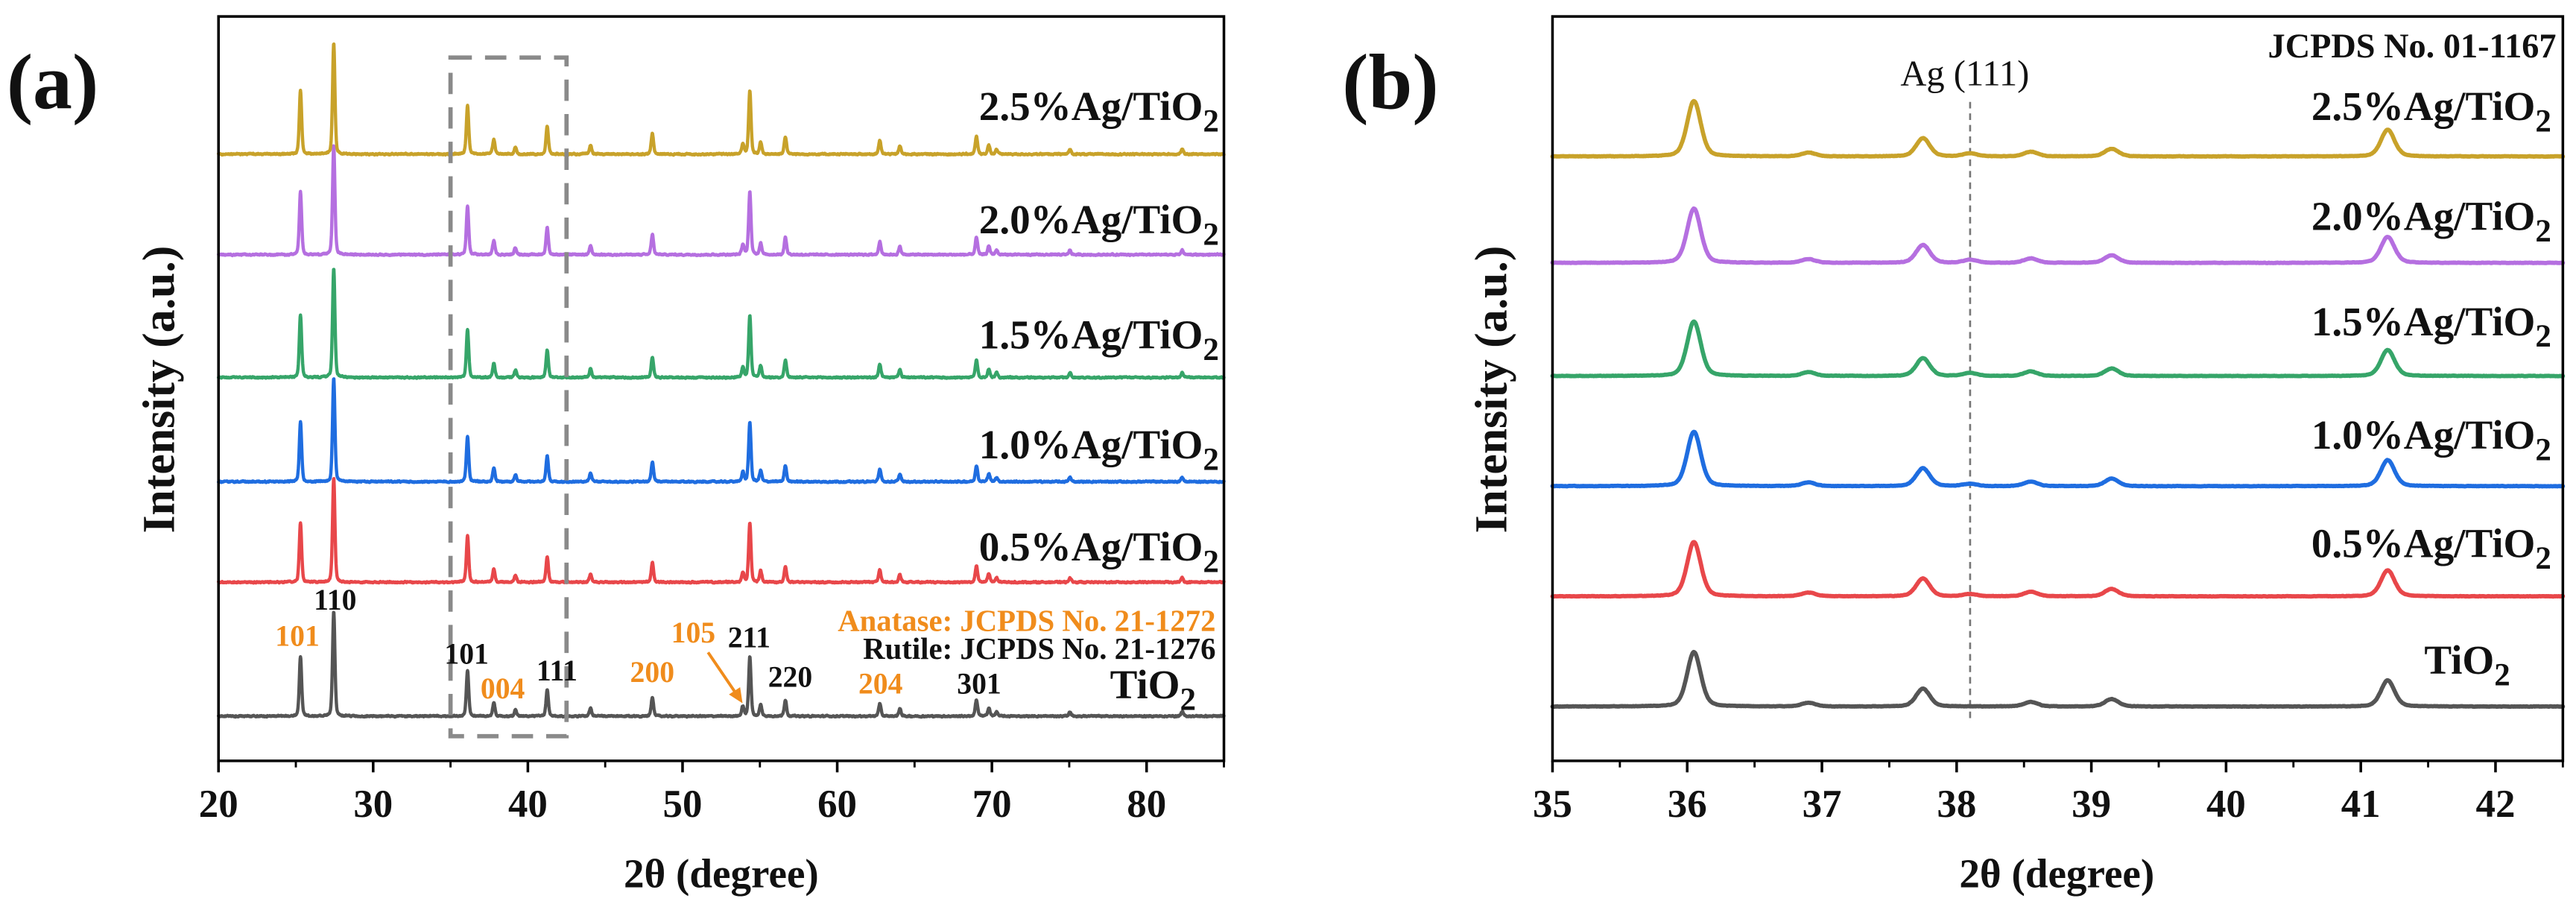 This screenshot has width=2576, height=916. Describe the element at coordinates (2467, 665) in the screenshot. I see `panel-b-label-tio2: TiO2` at that location.